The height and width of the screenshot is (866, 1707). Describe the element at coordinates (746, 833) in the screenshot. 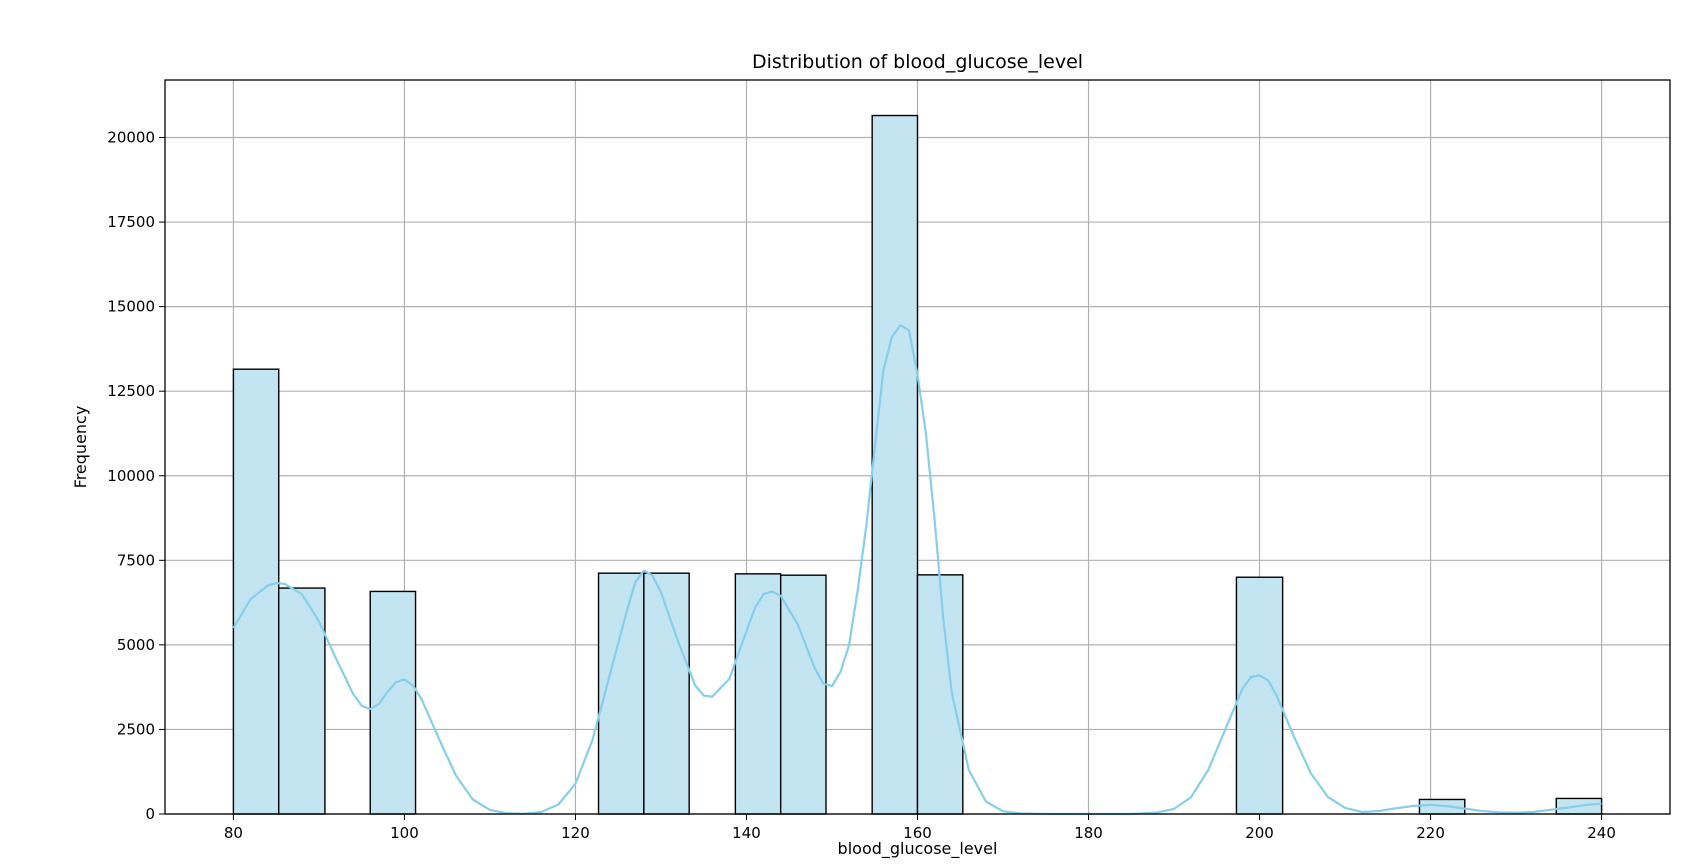

I see `x-tick-label: 140` at that location.